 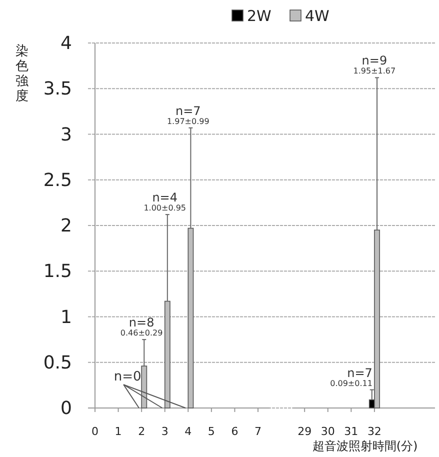 I want to click on x-tick-label: 1, so click(x=118, y=431).